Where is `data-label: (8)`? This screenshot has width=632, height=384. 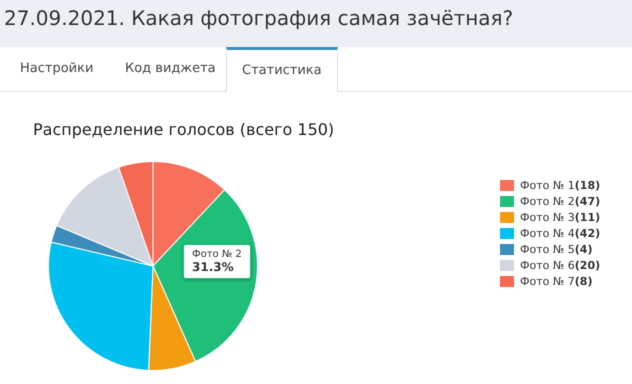 data-label: (8) is located at coordinates (583, 281).